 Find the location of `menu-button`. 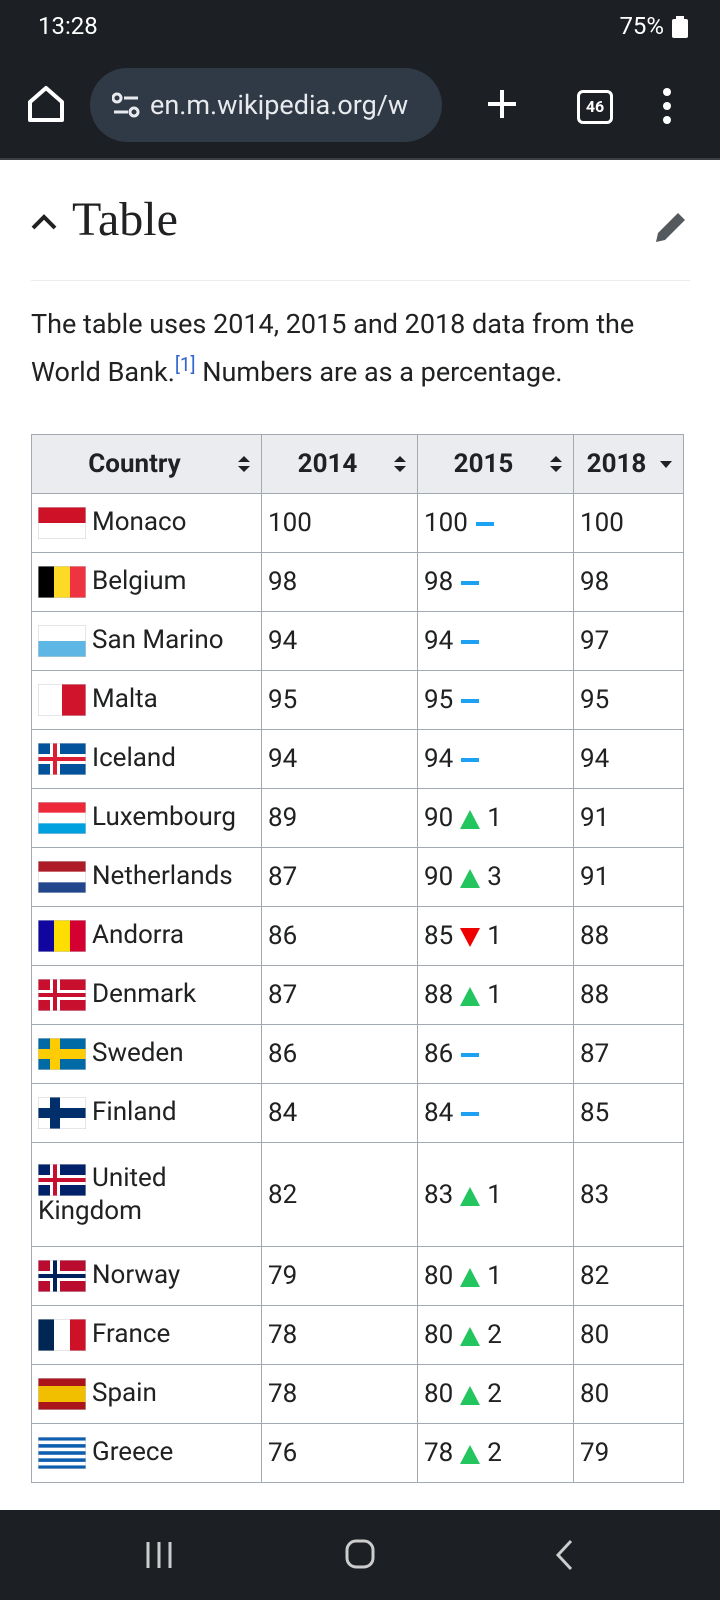

menu-button is located at coordinates (667, 106).